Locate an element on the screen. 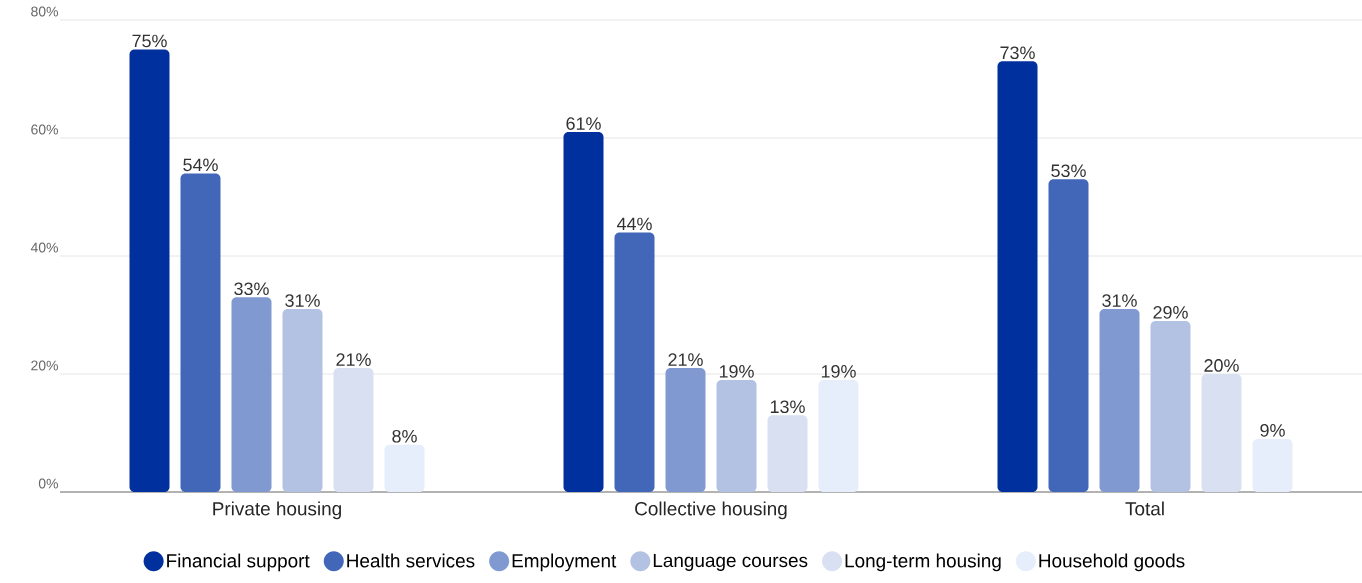 This screenshot has width=1362, height=583. data-label: 61% is located at coordinates (583, 123).